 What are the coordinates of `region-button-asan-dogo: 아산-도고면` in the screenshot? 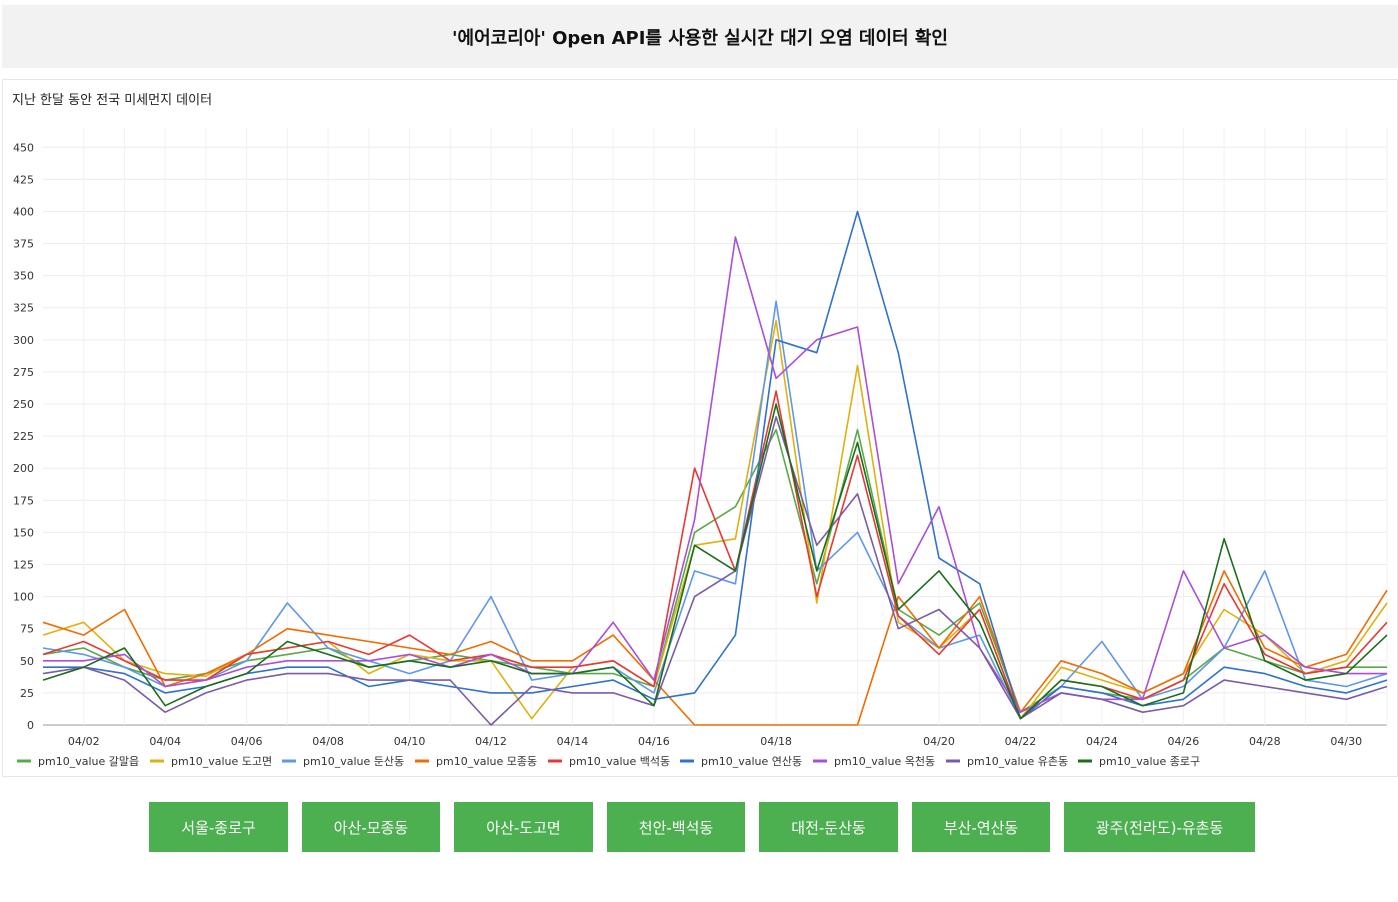 It's located at (523, 827).